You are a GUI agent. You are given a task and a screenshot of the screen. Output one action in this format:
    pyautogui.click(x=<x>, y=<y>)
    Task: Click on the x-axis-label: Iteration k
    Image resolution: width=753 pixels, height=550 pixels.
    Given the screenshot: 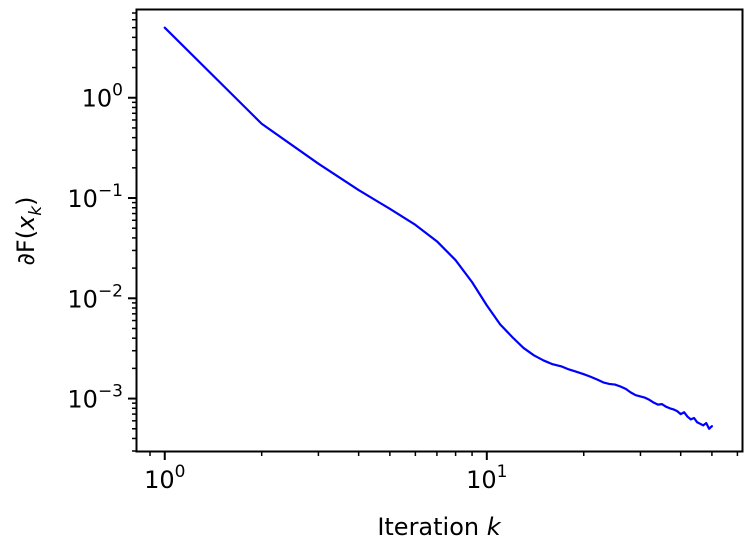 What is the action you would take?
    pyautogui.click(x=439, y=527)
    